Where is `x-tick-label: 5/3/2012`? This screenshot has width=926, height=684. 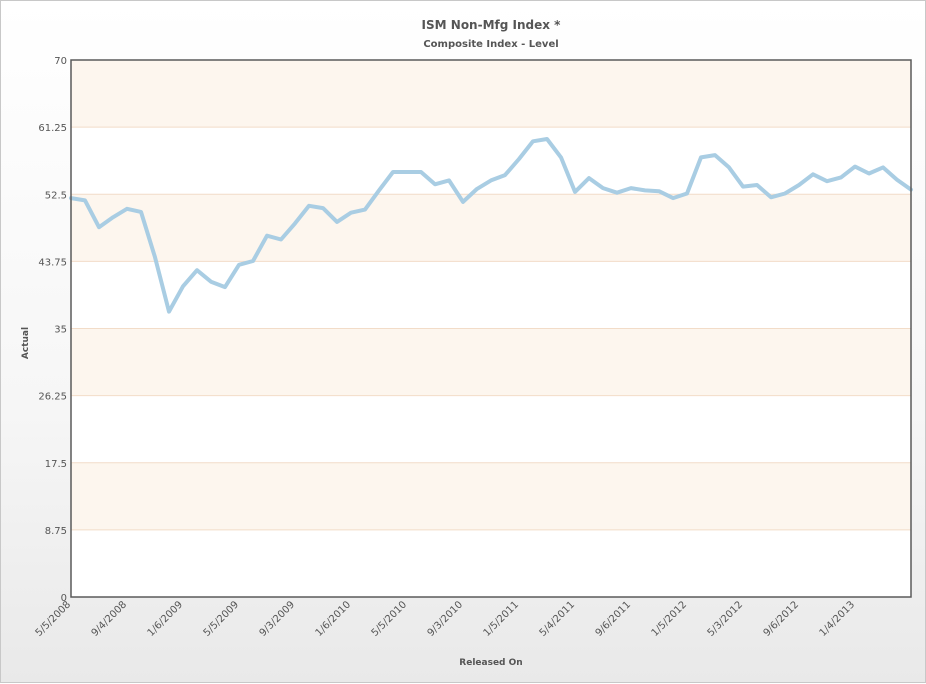 x-tick-label: 5/3/2012 is located at coordinates (726, 619).